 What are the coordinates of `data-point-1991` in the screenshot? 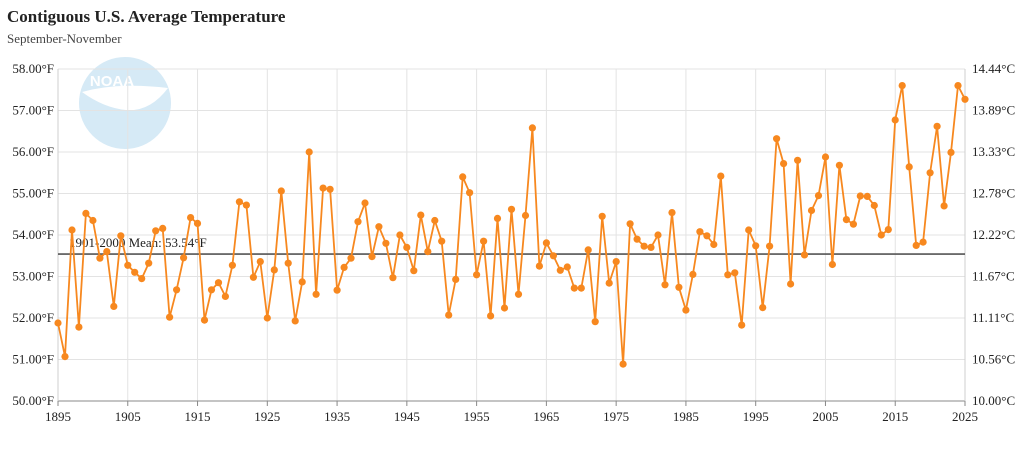 It's located at (728, 275).